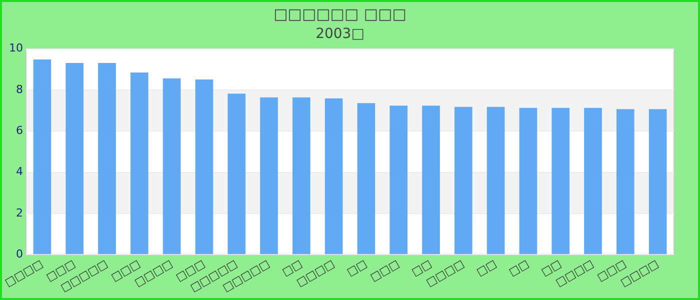  What do you see at coordinates (340, 13) in the screenshot?
I see `chart-title: □□□□□□ □□□` at bounding box center [340, 13].